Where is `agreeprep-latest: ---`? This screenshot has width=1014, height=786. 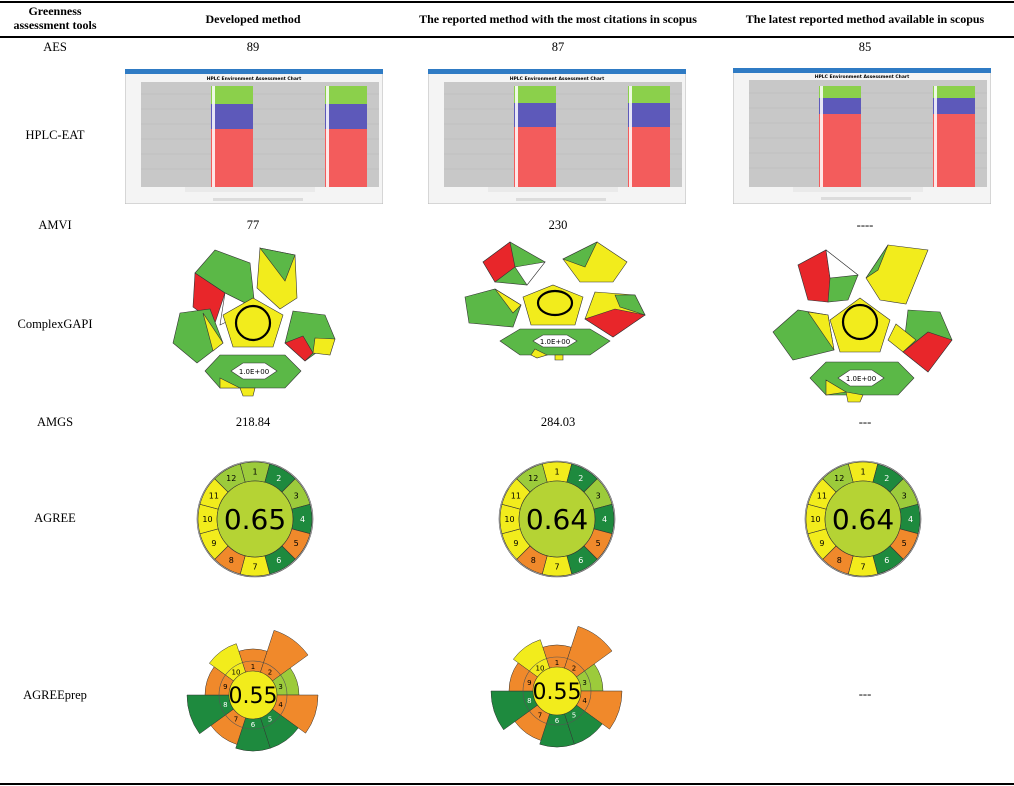 agreeprep-latest: --- is located at coordinates (865, 694).